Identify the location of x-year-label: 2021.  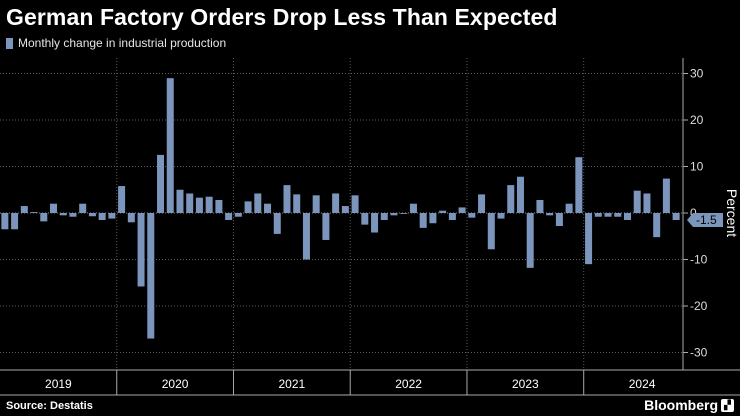
(292, 384).